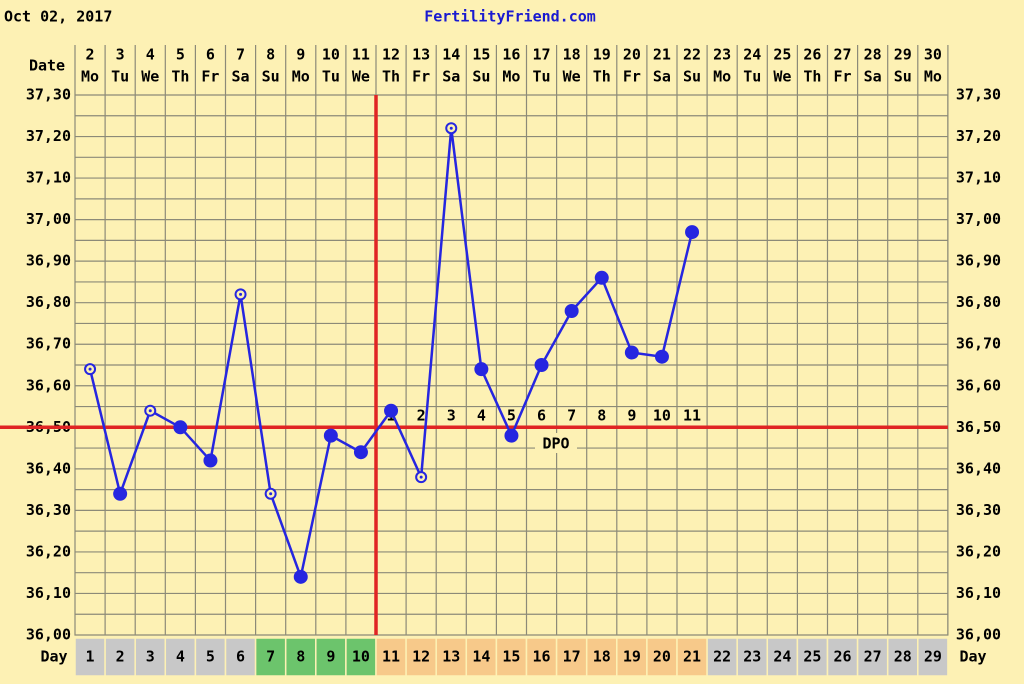  What do you see at coordinates (48, 302) in the screenshot?
I see `y-tick-label: 36,80` at bounding box center [48, 302].